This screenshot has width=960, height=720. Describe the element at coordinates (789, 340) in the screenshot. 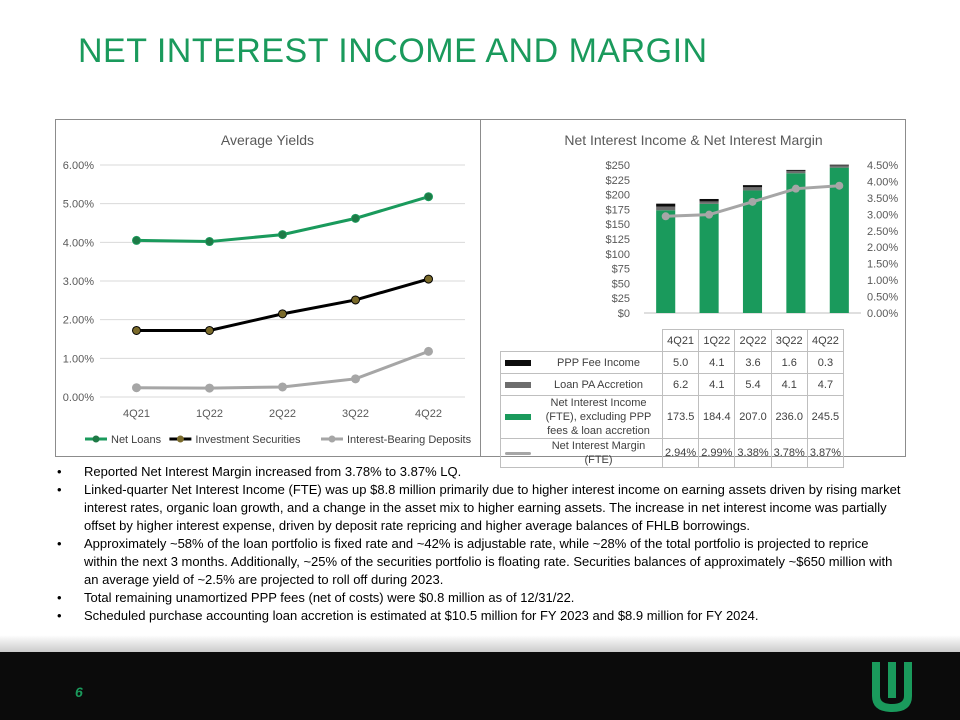

I see `table-column-header: 3Q22` at that location.